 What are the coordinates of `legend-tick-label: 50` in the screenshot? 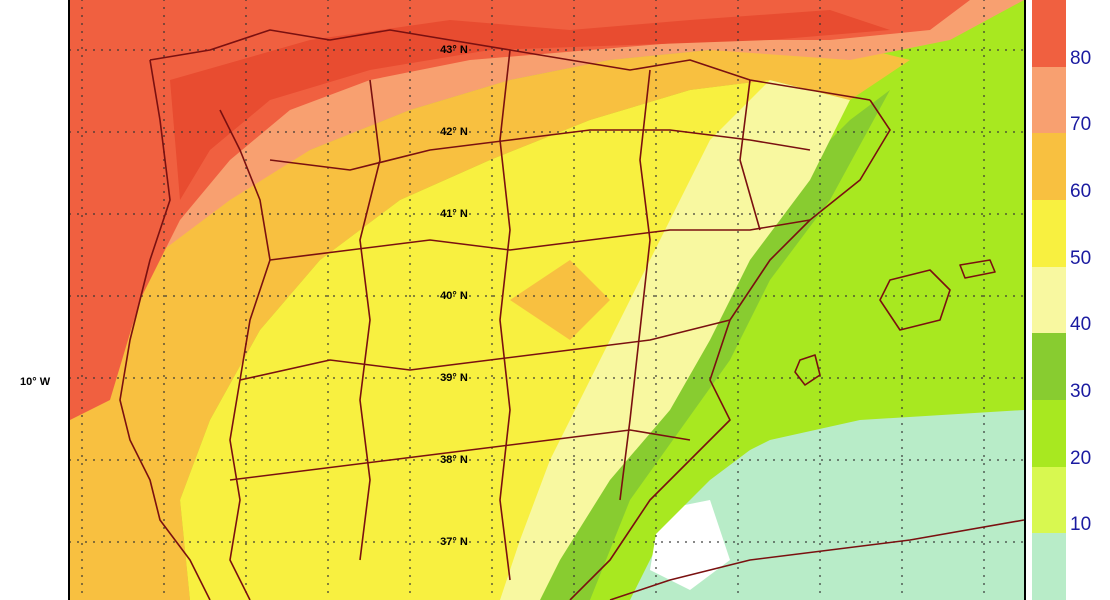 It's located at (1081, 258).